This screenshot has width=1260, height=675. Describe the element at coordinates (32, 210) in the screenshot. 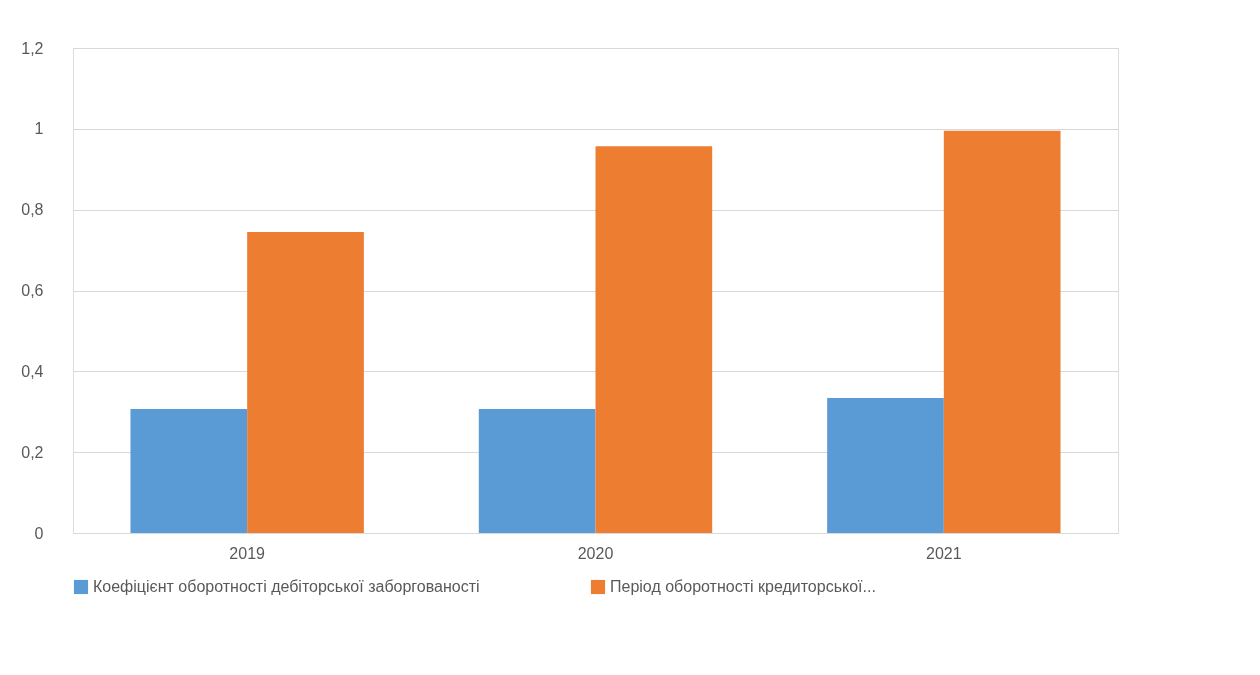

I see `y-tick-label: 0,8` at that location.